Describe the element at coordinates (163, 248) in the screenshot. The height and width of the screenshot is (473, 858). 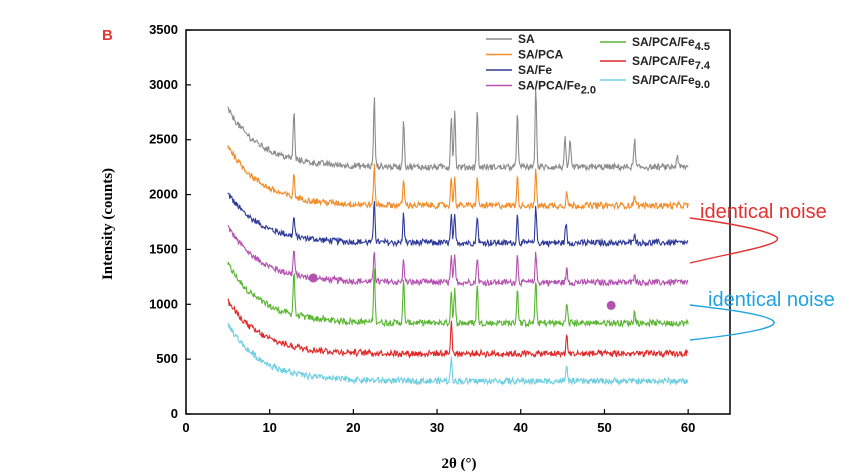
I see `y-tick-label: 1500` at that location.